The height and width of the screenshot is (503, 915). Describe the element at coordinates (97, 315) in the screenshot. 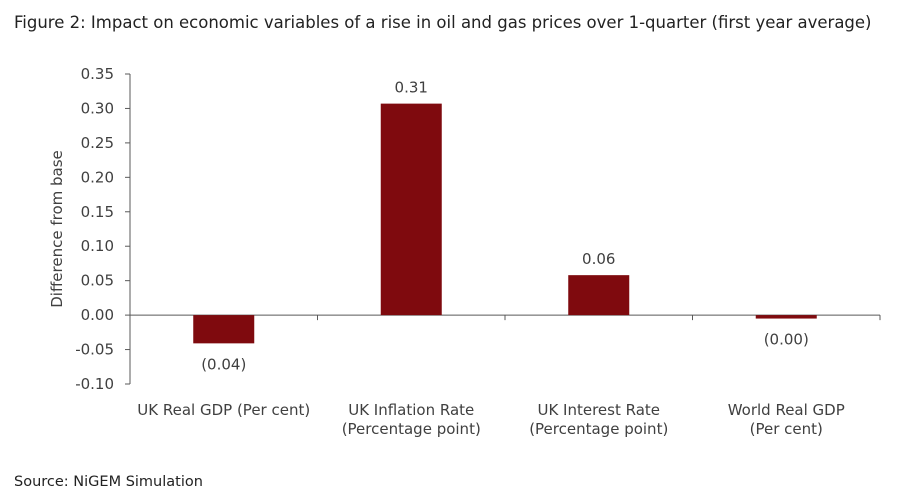

I see `y-tick-label: 0.00` at that location.